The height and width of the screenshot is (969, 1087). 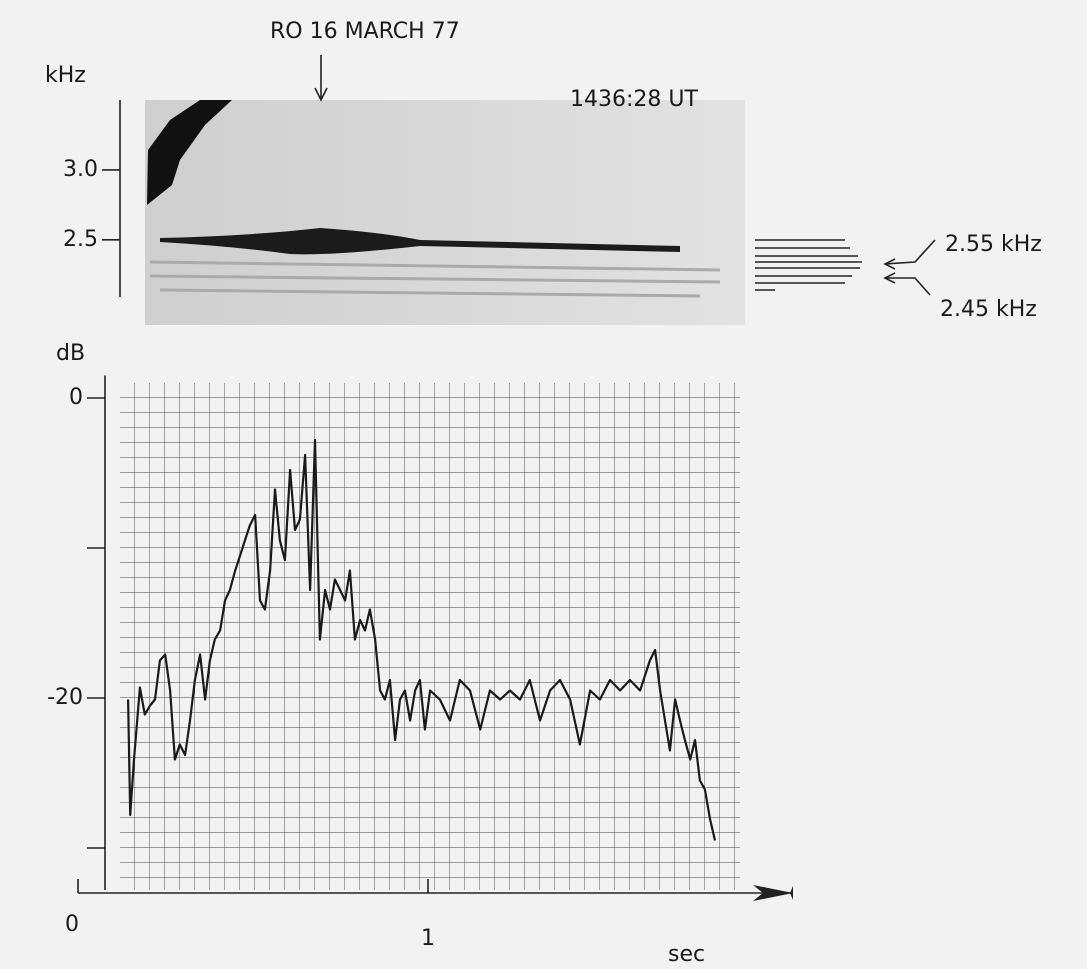 What do you see at coordinates (65, 75) in the screenshot?
I see `y-axis-label: kHz` at bounding box center [65, 75].